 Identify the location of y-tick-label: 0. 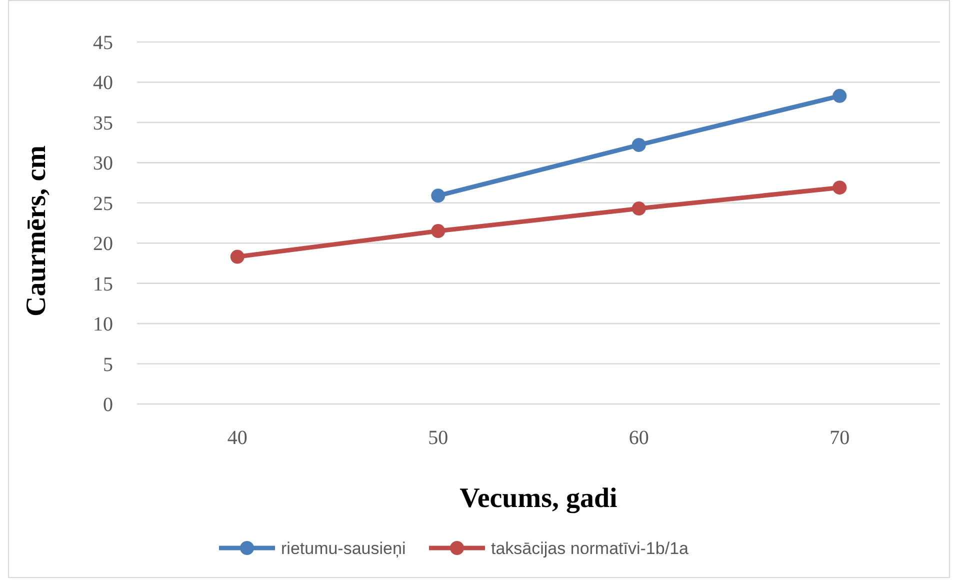
(108, 405).